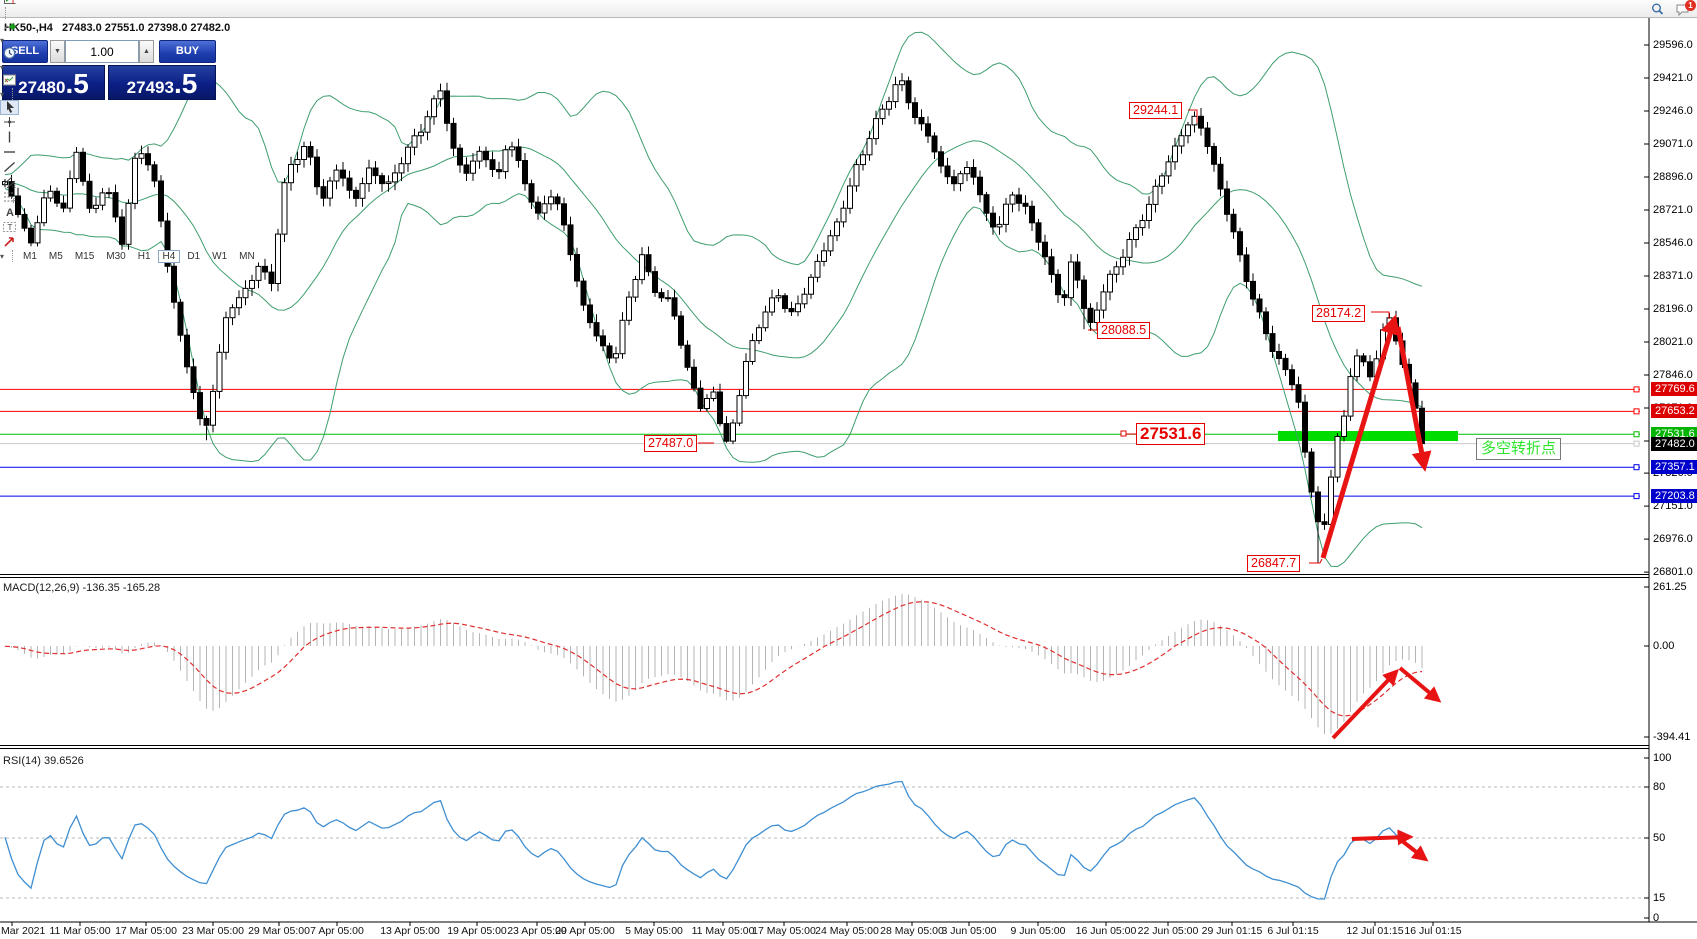 This screenshot has height=939, width=1697. I want to click on trendline-icon, so click(9, 167).